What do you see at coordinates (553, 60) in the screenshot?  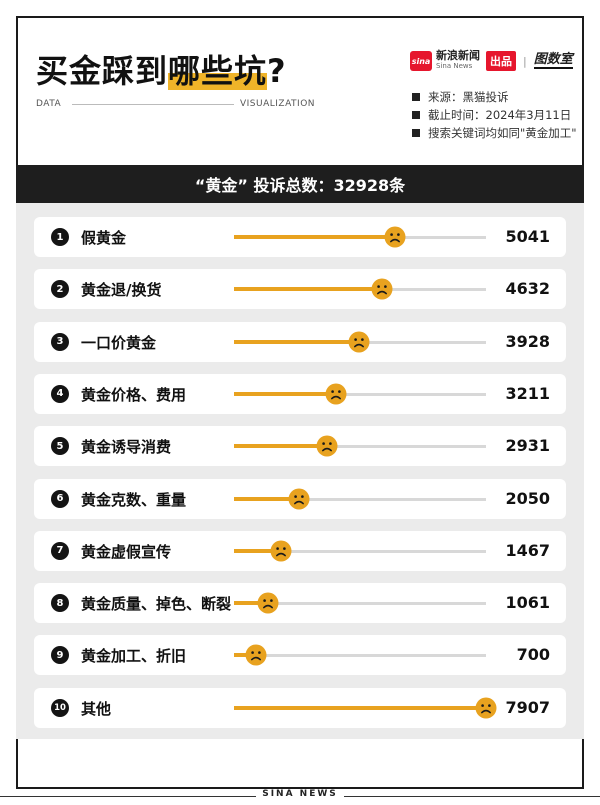 I see `partner-logo: 图数室` at bounding box center [553, 60].